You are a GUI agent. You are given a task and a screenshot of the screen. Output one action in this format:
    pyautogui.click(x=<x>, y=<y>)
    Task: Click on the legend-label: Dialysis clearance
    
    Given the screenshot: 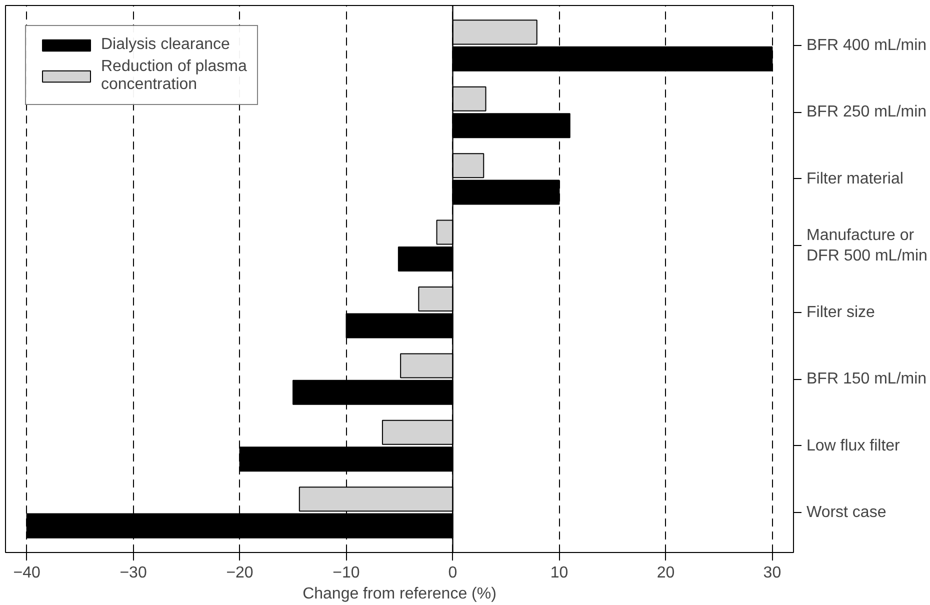 What is the action you would take?
    pyautogui.click(x=165, y=45)
    